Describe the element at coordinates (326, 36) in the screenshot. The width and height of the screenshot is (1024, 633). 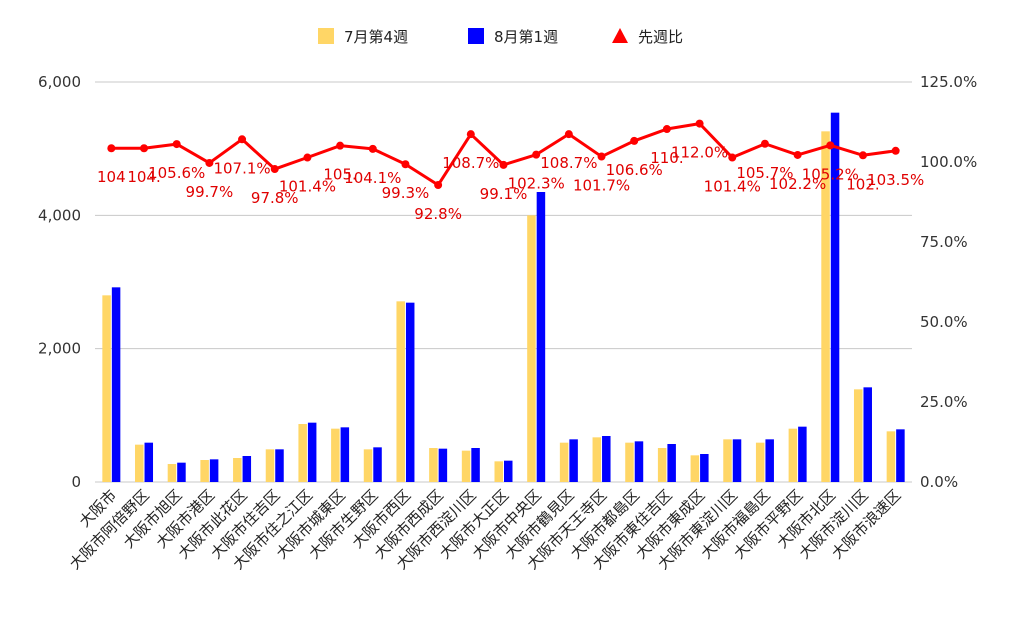
I see `legend-swatch-week4-july` at that location.